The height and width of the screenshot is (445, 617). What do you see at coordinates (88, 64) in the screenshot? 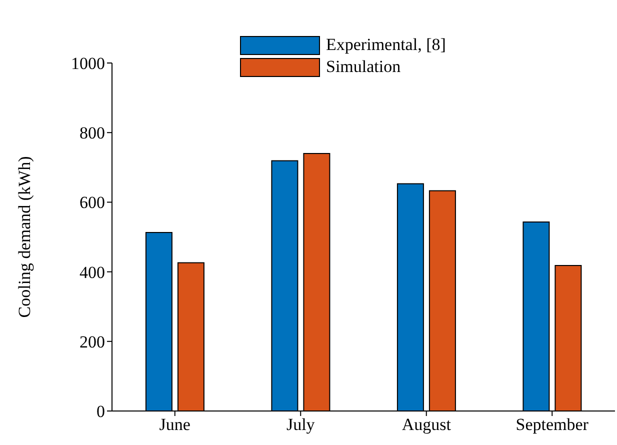
I see `y-tick-label: 1000` at bounding box center [88, 64].